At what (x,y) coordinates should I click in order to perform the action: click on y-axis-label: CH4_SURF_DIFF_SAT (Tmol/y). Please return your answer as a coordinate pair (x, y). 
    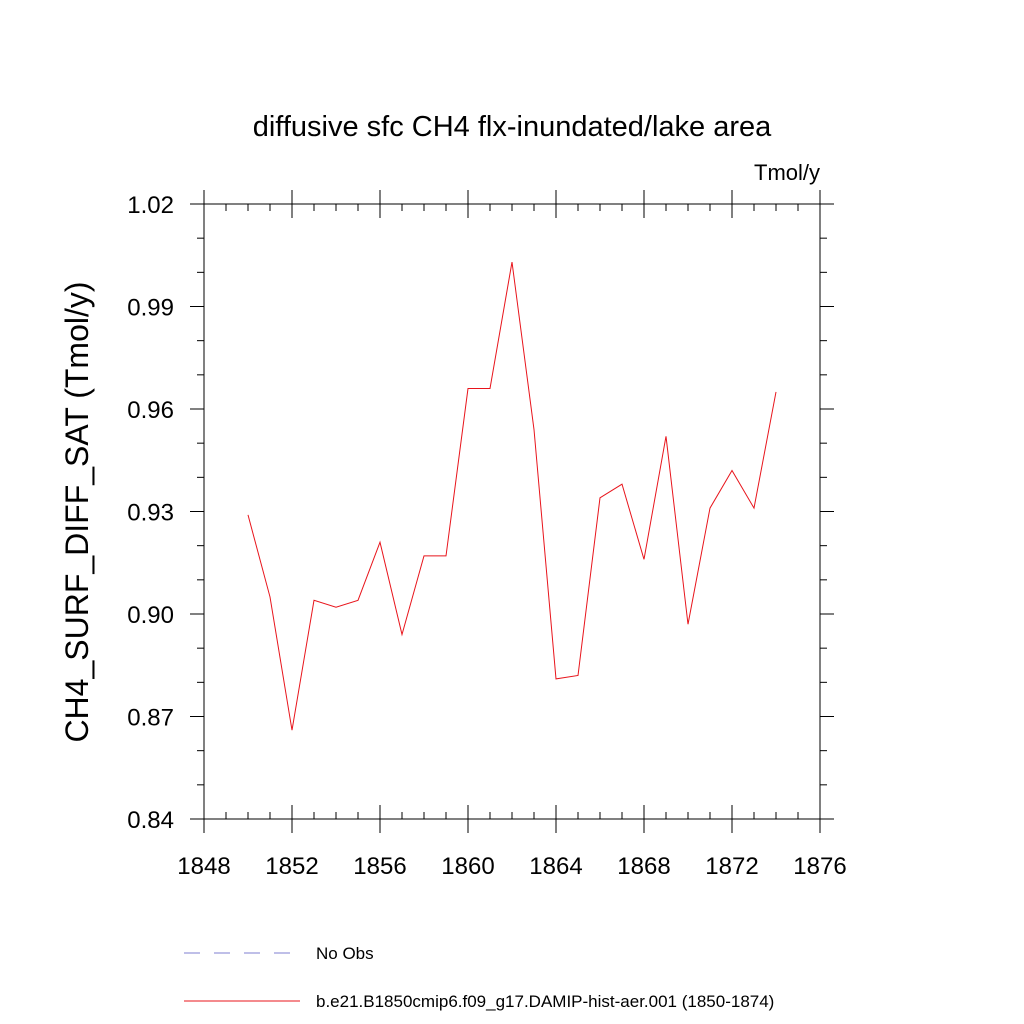
    Looking at the image, I should click on (77, 511).